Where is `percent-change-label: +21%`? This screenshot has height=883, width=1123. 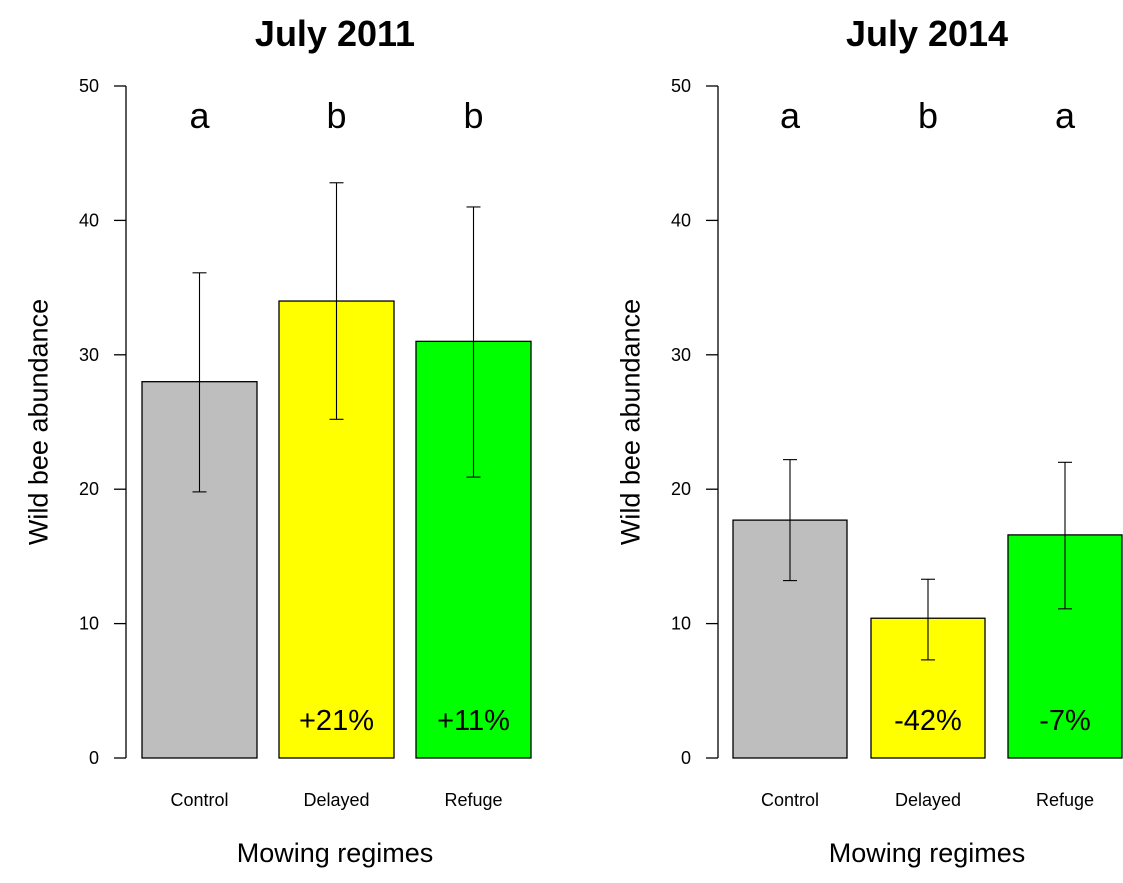 percent-change-label: +21% is located at coordinates (336, 721).